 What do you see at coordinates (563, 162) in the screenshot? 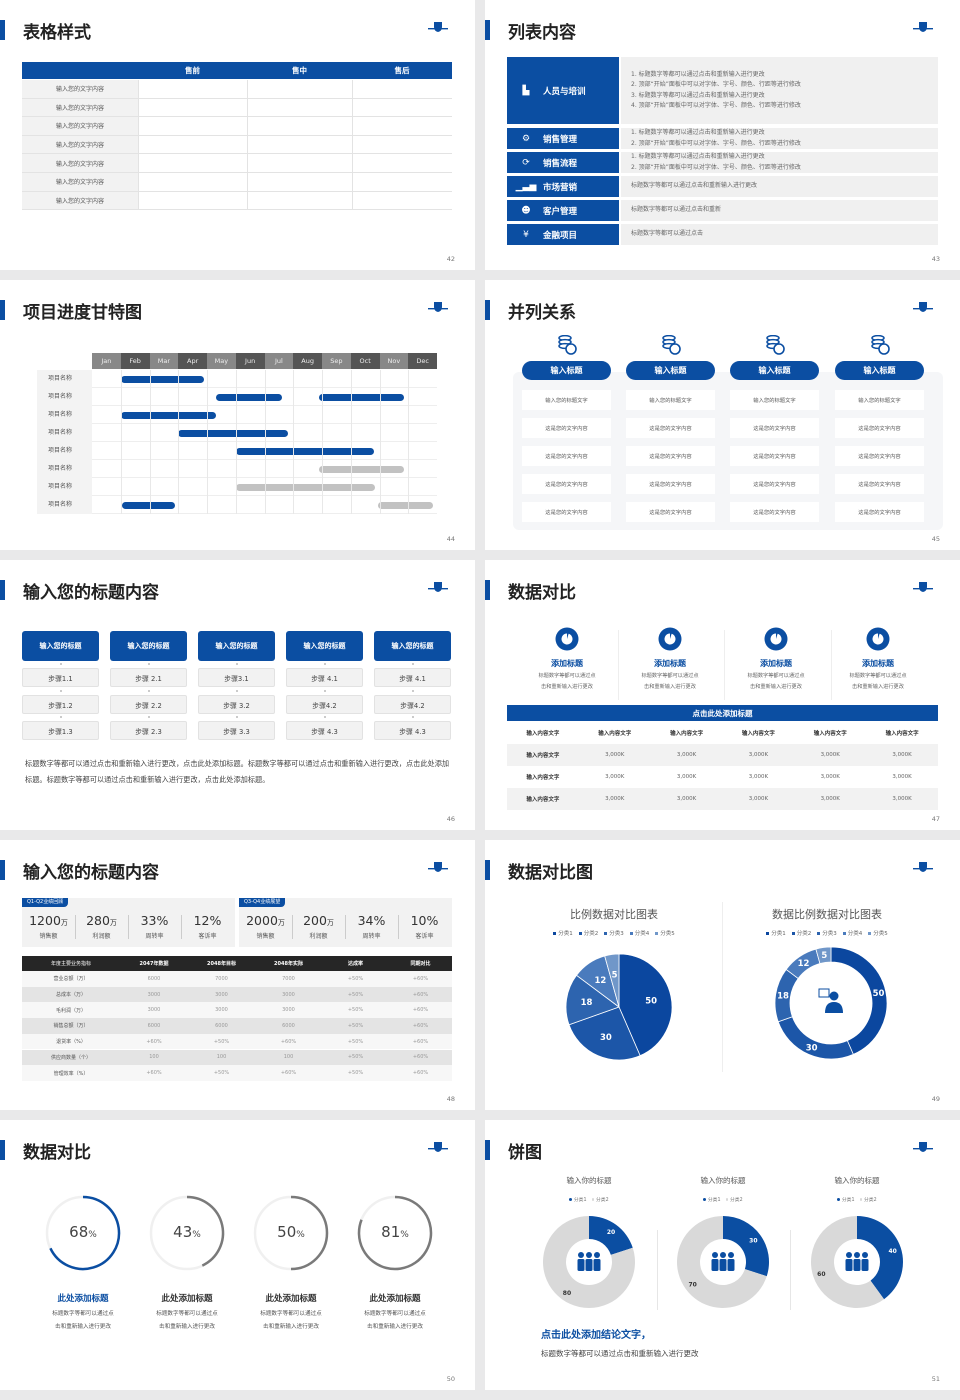
I see `list-category-block: ⟳ 销售流程` at bounding box center [563, 162].